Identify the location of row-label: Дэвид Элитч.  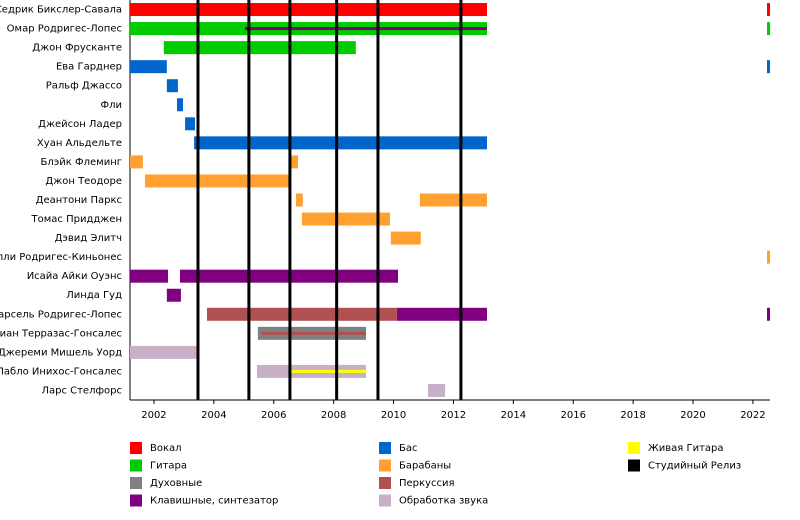
(88, 238).